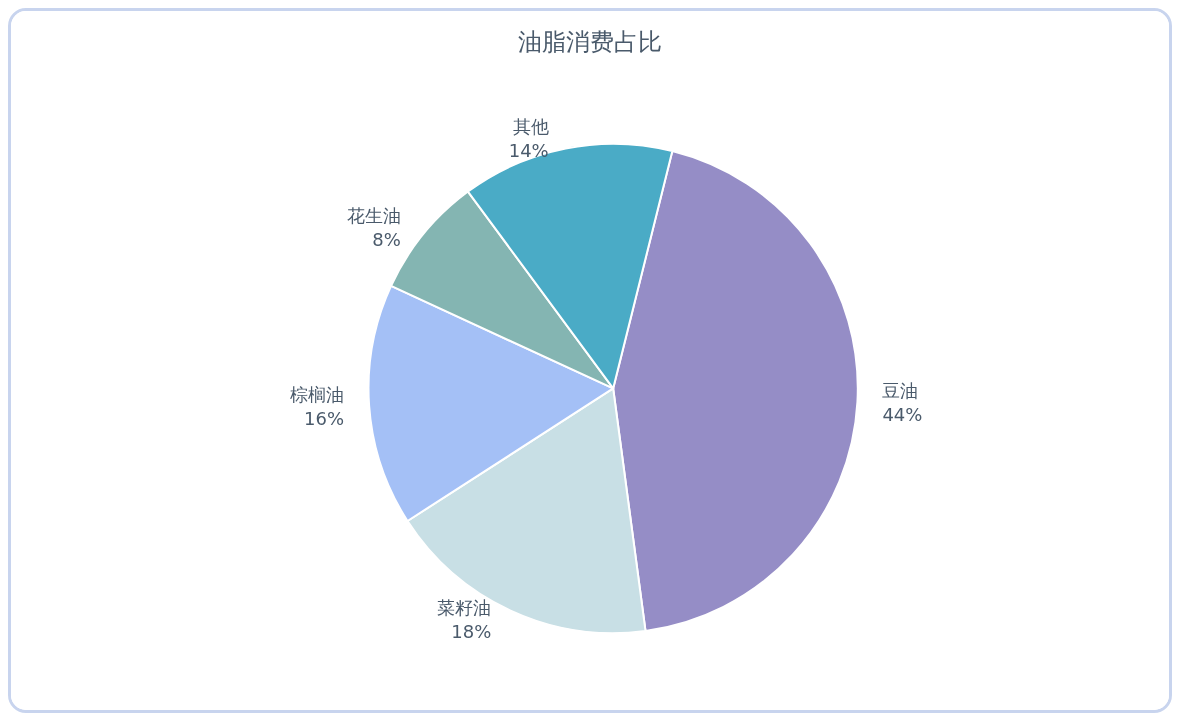  What do you see at coordinates (528, 151) in the screenshot?
I see `data-label: 14%` at bounding box center [528, 151].